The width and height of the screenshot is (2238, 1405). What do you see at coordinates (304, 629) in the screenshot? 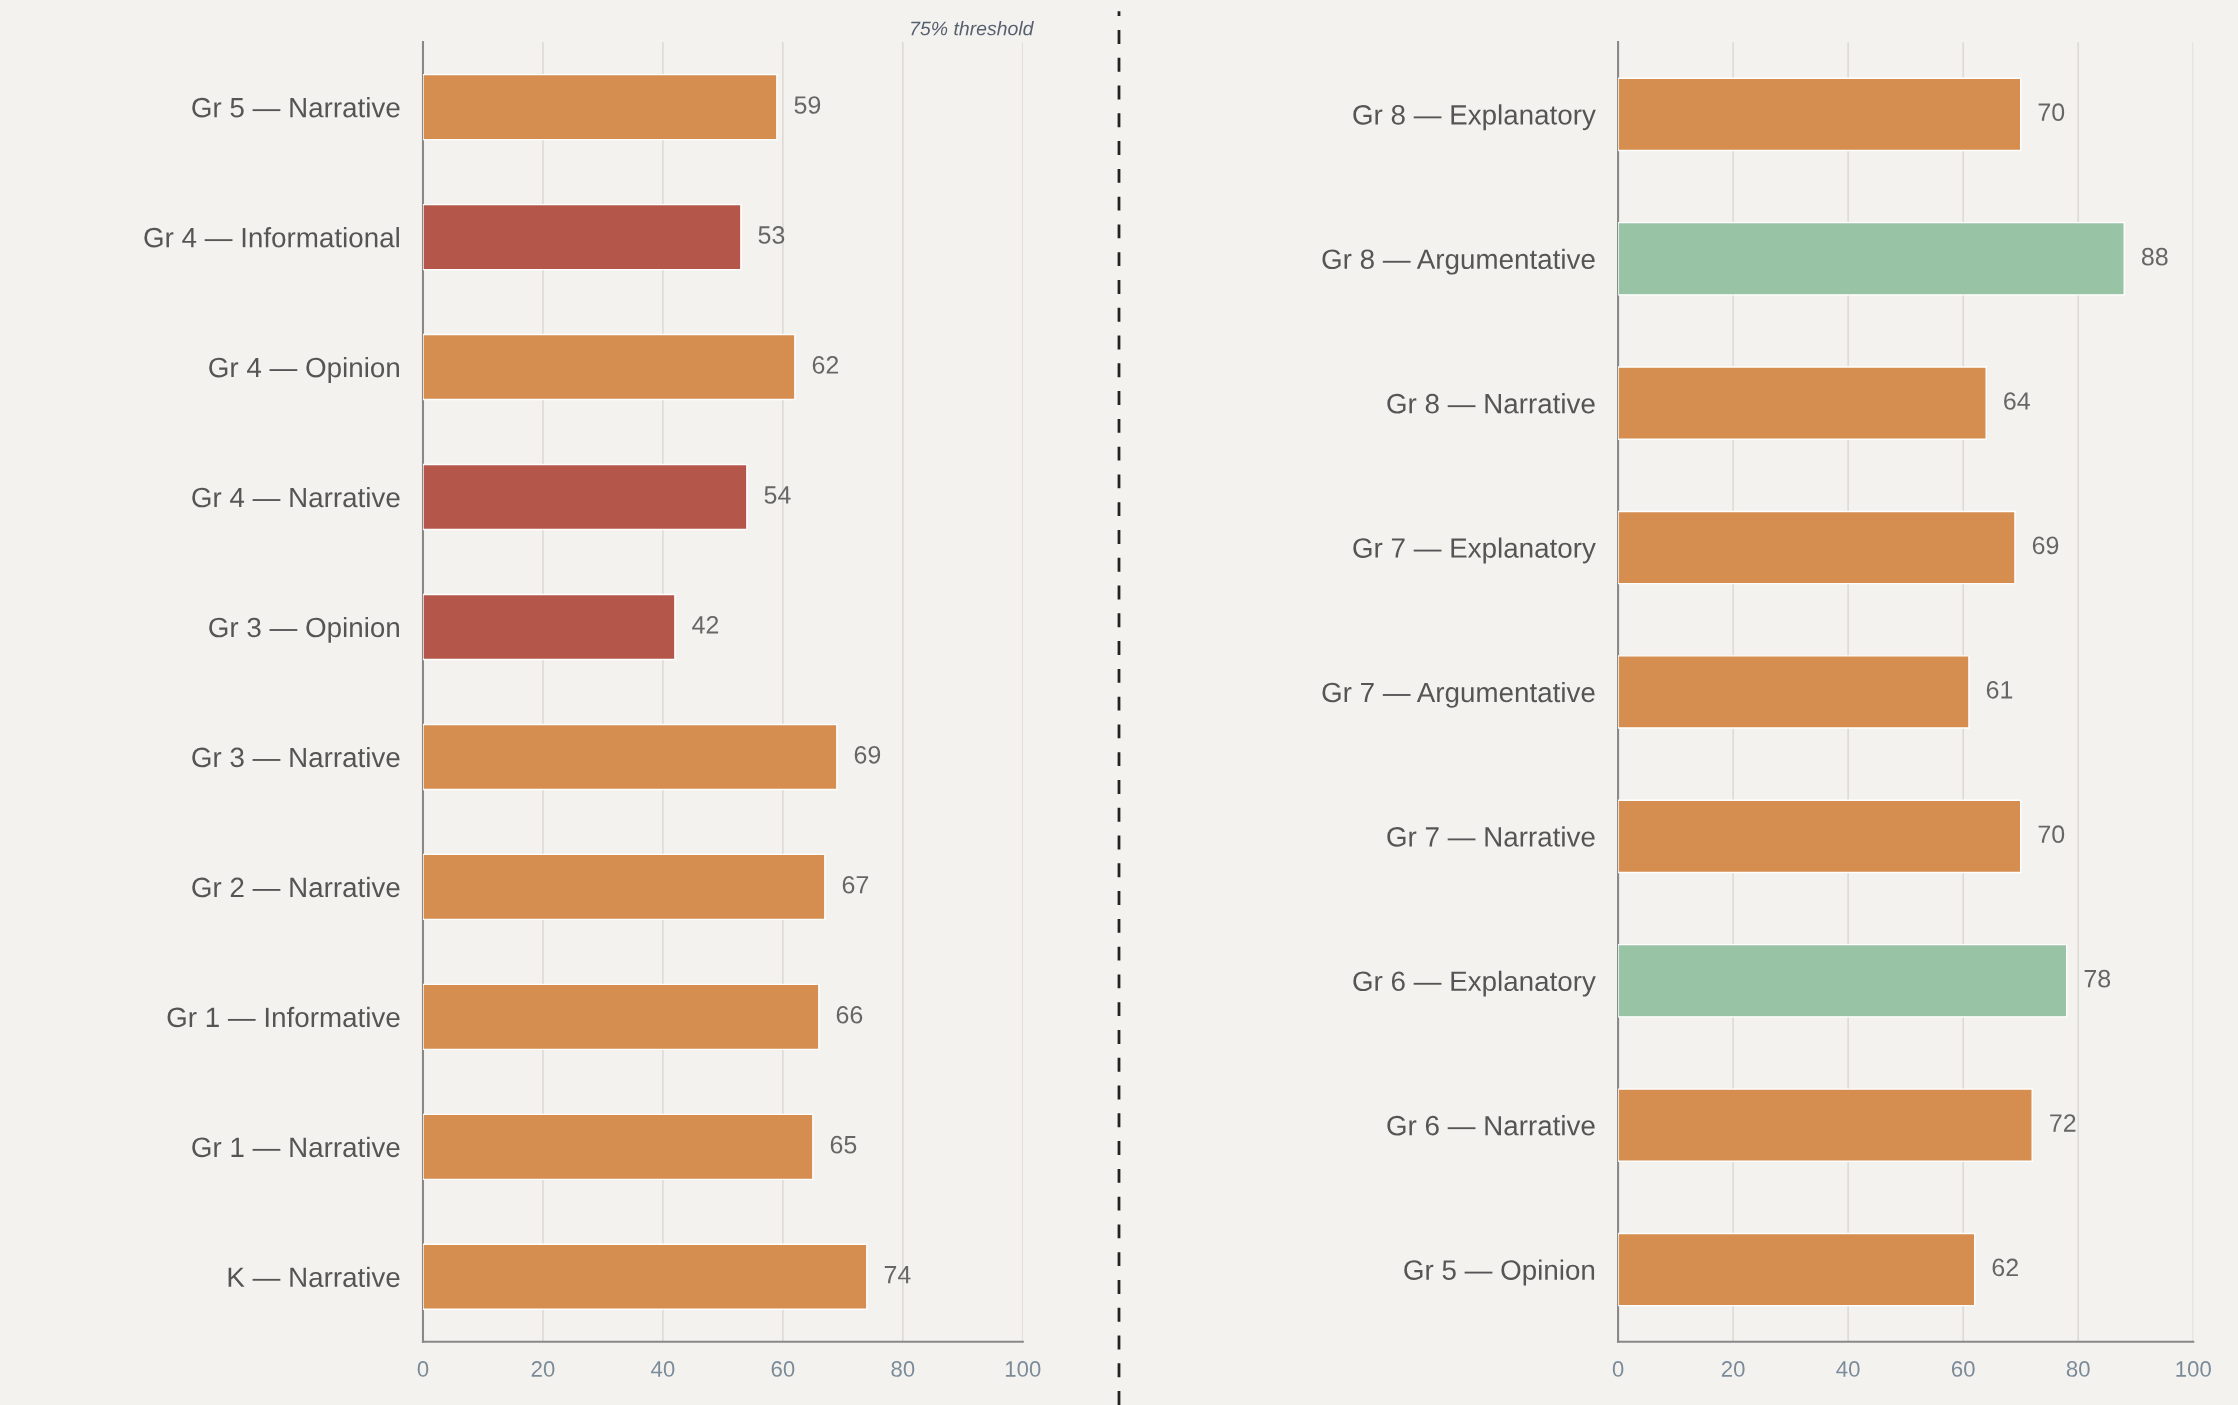
I see `y-tick-label: Gr 3 — Opinion` at bounding box center [304, 629].